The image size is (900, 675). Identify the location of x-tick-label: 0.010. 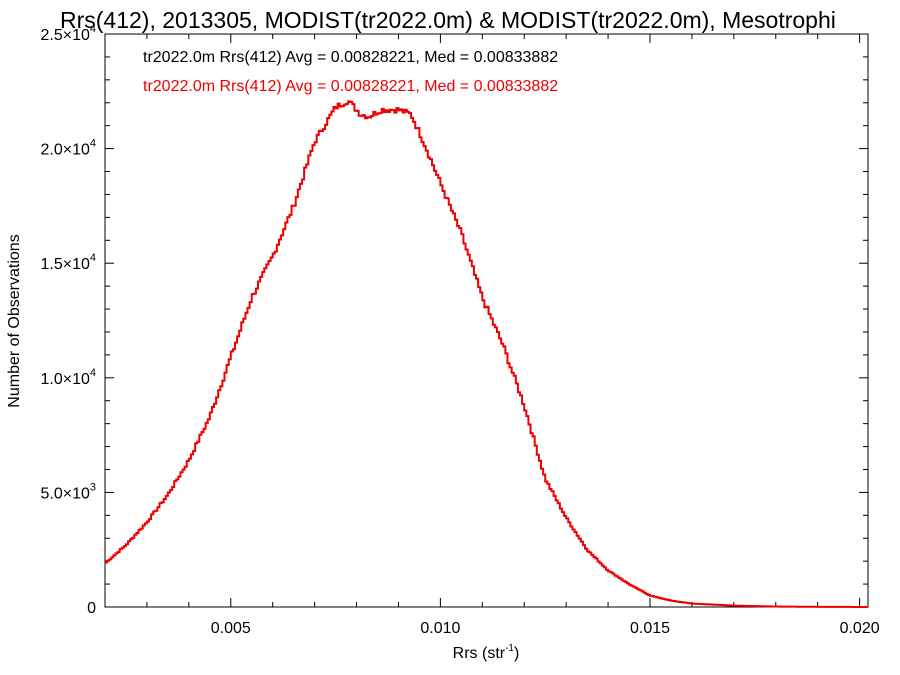
(440, 628).